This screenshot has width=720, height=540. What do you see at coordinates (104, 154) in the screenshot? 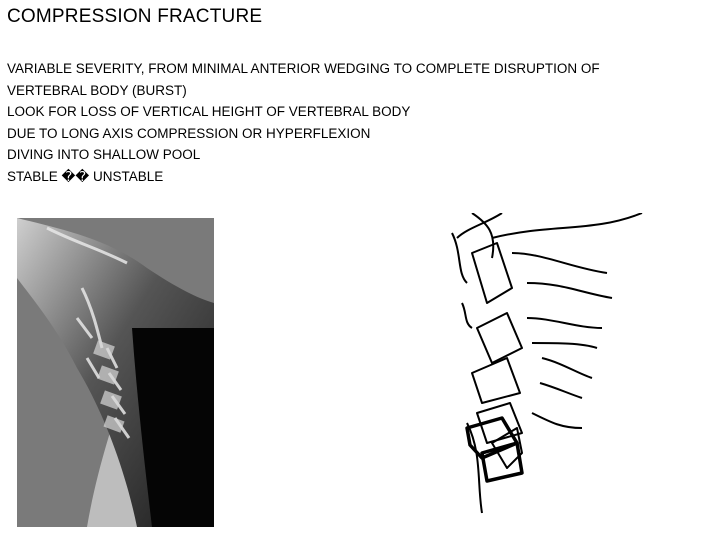
I see `text-line: DIVING INTO SHALLOW POOL` at bounding box center [104, 154].